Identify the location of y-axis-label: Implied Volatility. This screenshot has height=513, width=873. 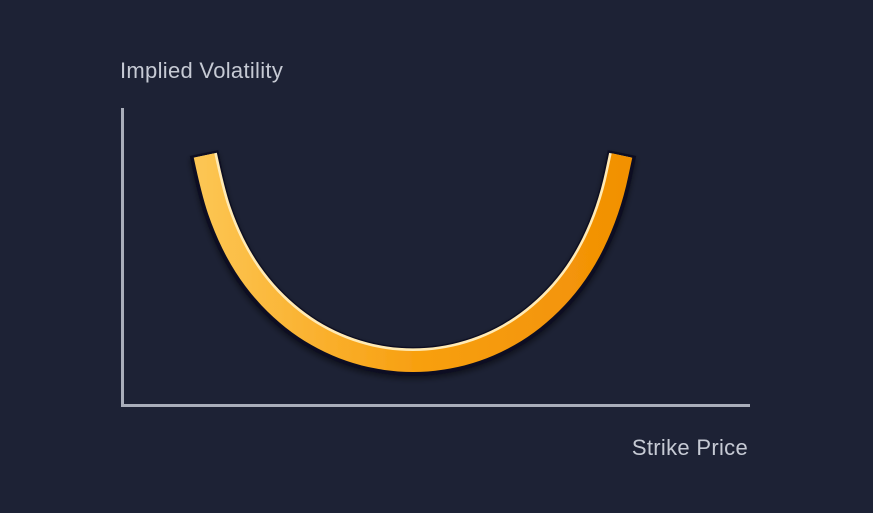
(202, 70).